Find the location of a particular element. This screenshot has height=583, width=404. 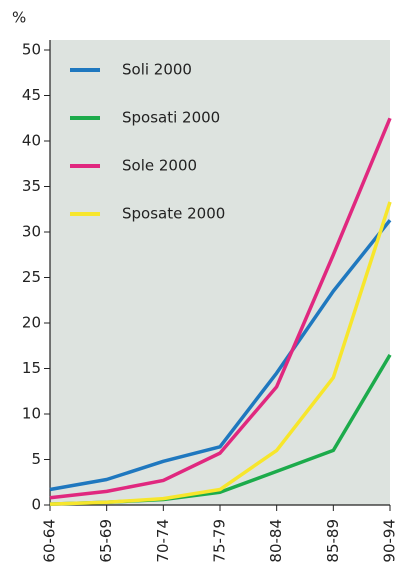

x-tick-label: 75-79 is located at coordinates (220, 541).